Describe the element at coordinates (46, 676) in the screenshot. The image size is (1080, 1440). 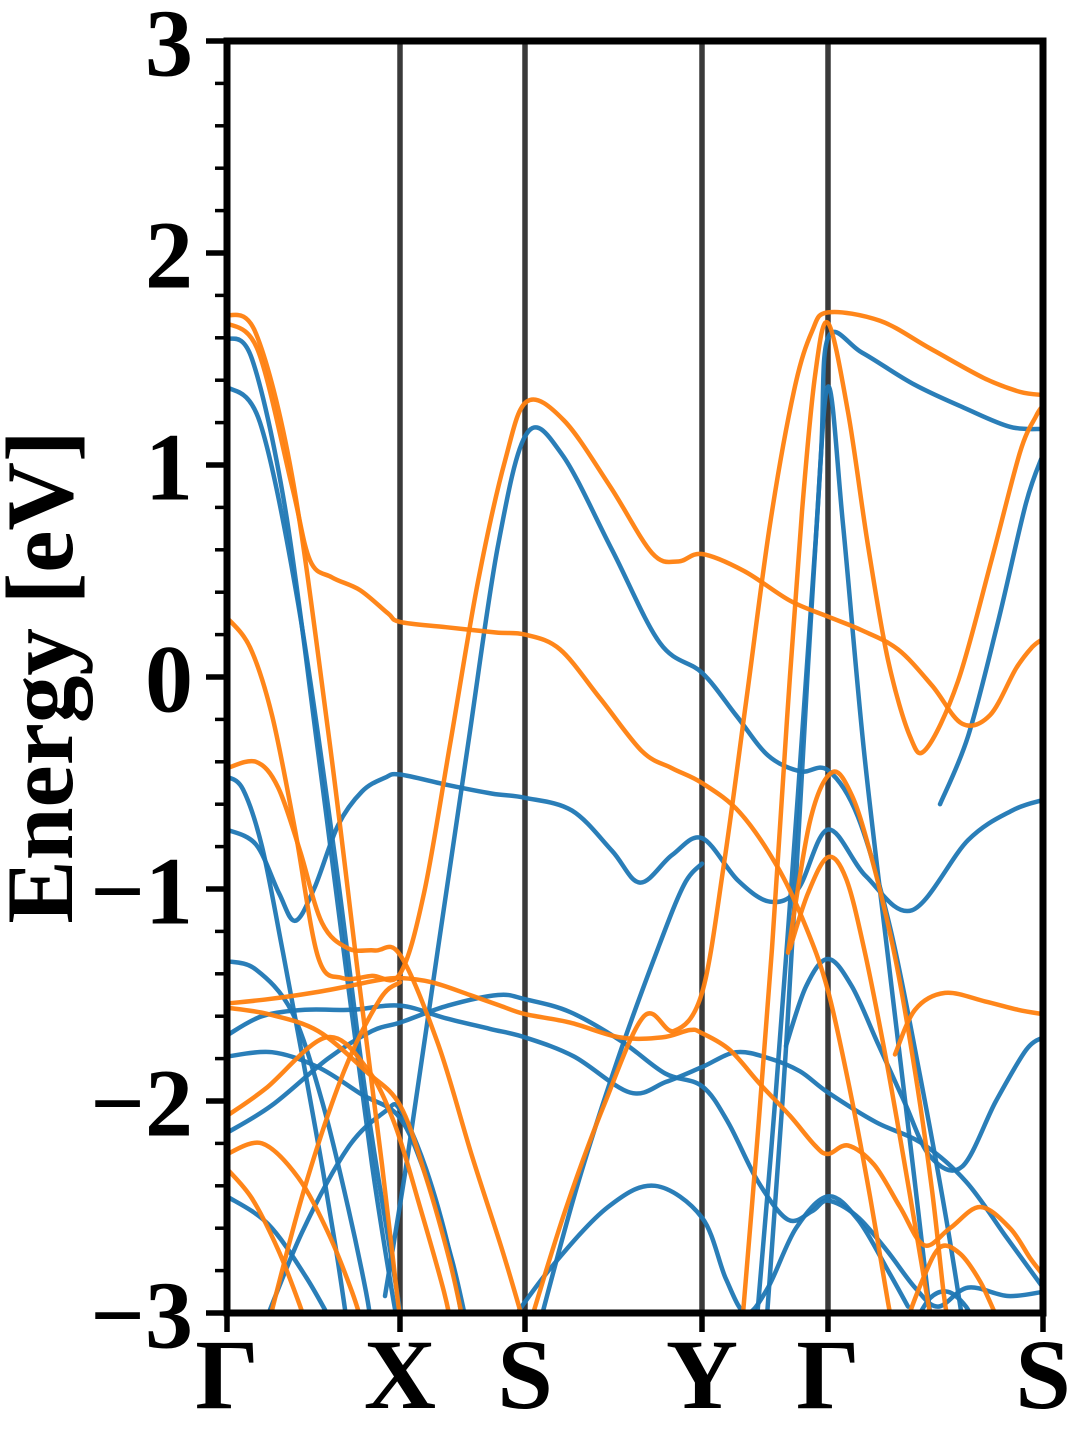
I see `y-axis-title: Energy [eV]` at that location.